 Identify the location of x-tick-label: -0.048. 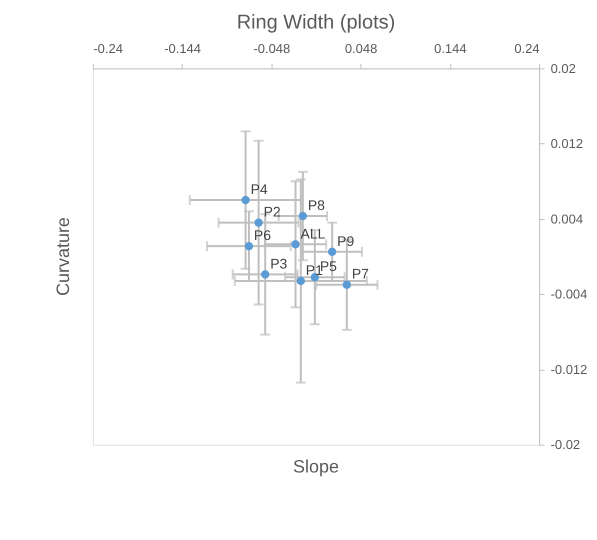
(271, 48).